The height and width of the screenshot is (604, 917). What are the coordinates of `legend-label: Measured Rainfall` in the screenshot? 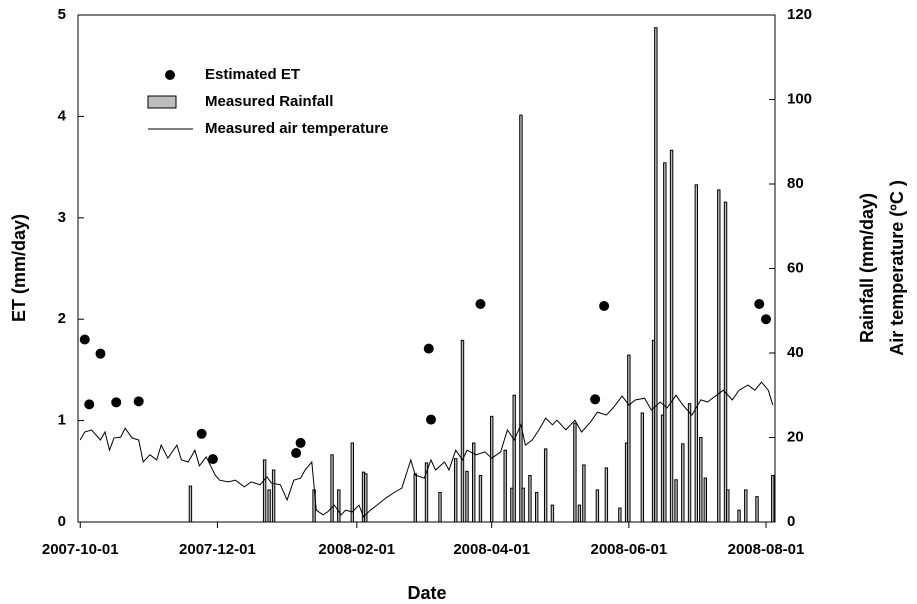 It's located at (269, 101).